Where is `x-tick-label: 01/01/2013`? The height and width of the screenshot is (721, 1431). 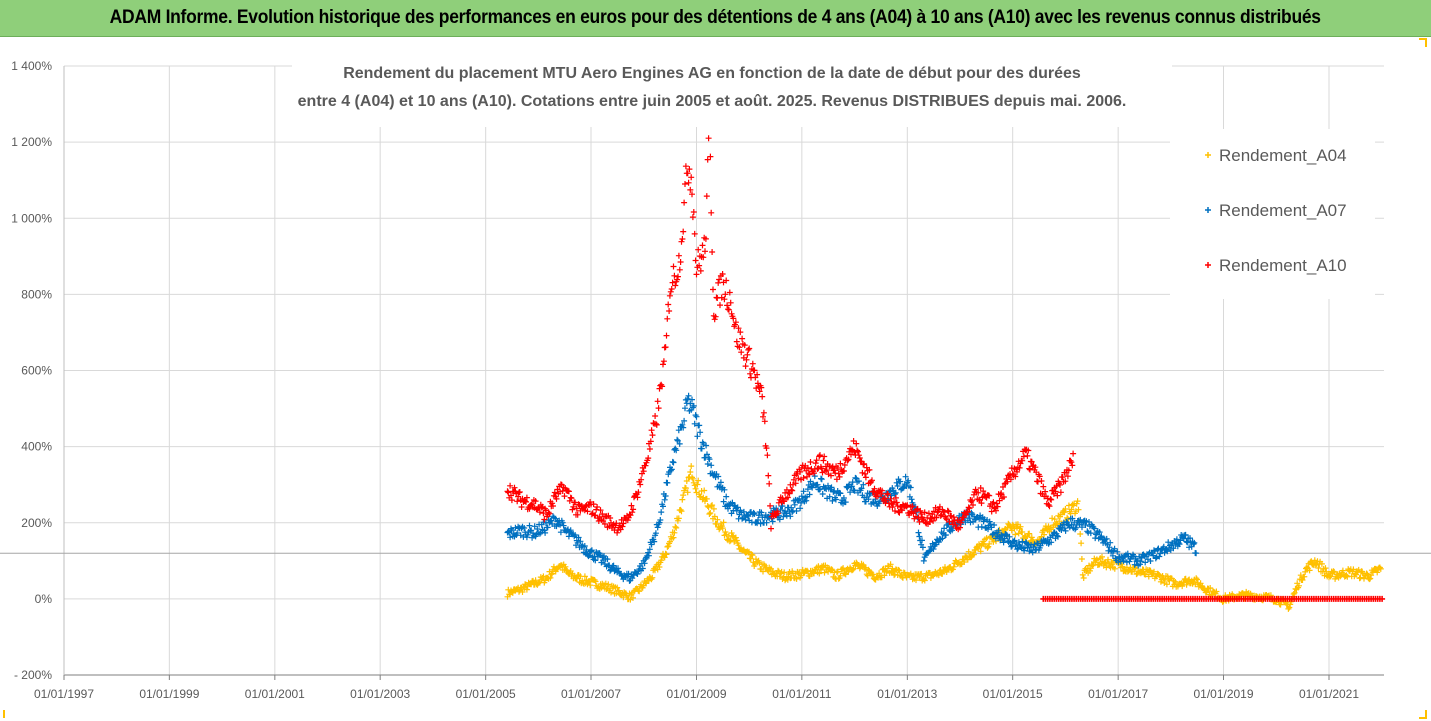
x-tick-label: 01/01/2013 is located at coordinates (907, 694).